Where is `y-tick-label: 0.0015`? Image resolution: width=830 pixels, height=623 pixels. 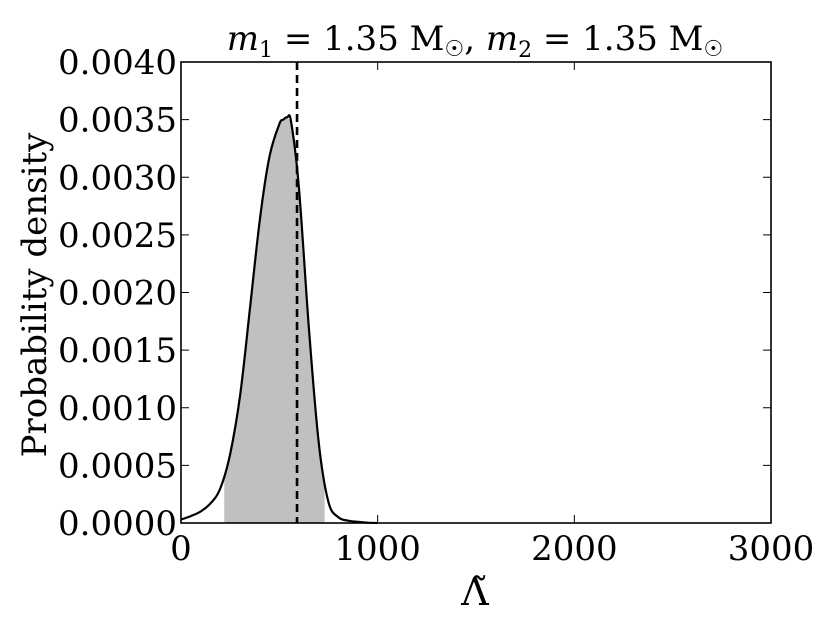
y-tick-label: 0.0015 is located at coordinates (117, 351).